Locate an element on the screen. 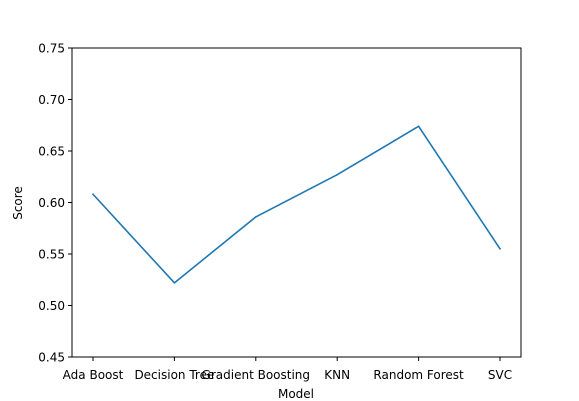 The width and height of the screenshot is (579, 401). x-tick-label: SVC is located at coordinates (500, 375).